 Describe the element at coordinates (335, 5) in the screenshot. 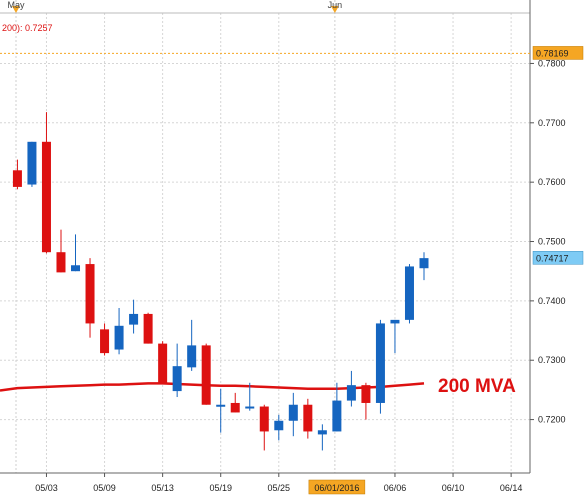

I see `month-label: Jun` at that location.